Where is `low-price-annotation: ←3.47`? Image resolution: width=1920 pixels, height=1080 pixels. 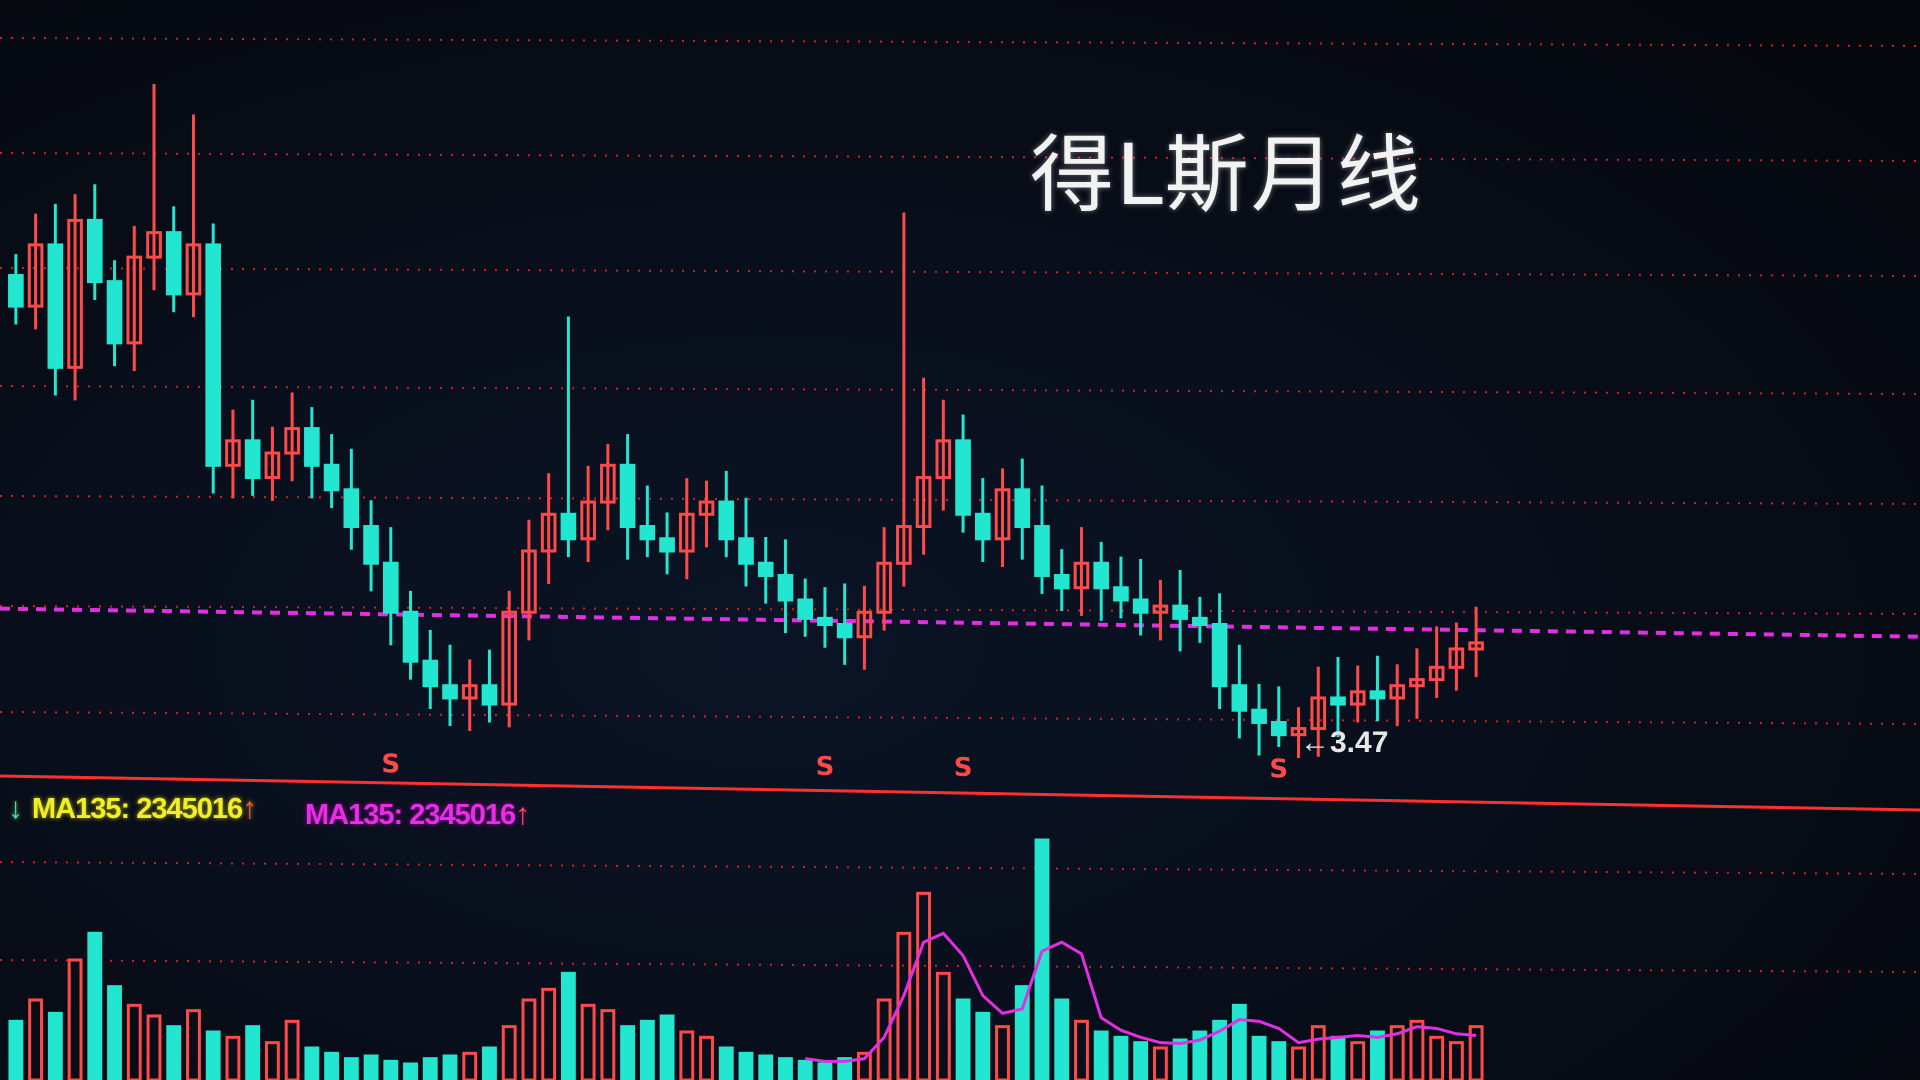 low-price-annotation: ←3.47 is located at coordinates (1344, 742).